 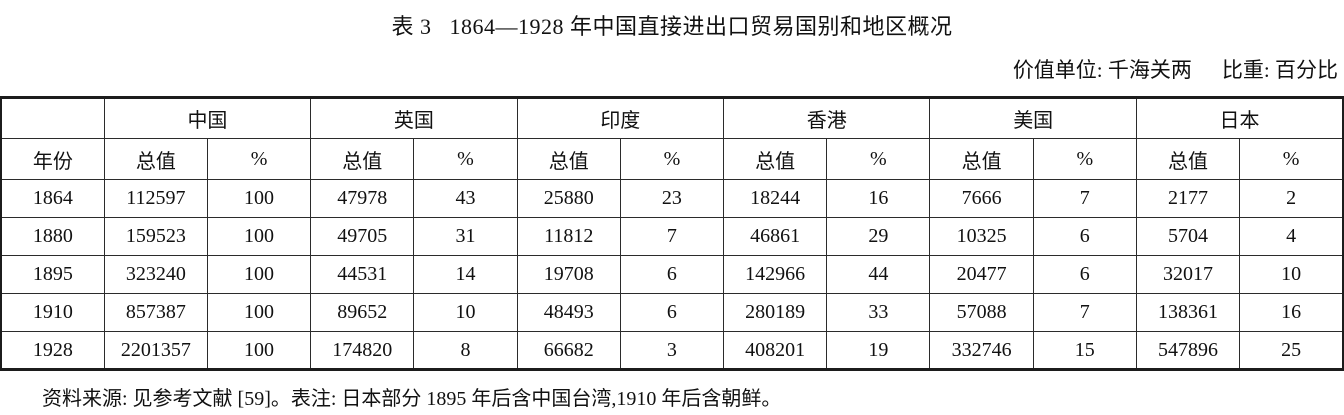 I want to click on data-cell: 49705, so click(x=362, y=236).